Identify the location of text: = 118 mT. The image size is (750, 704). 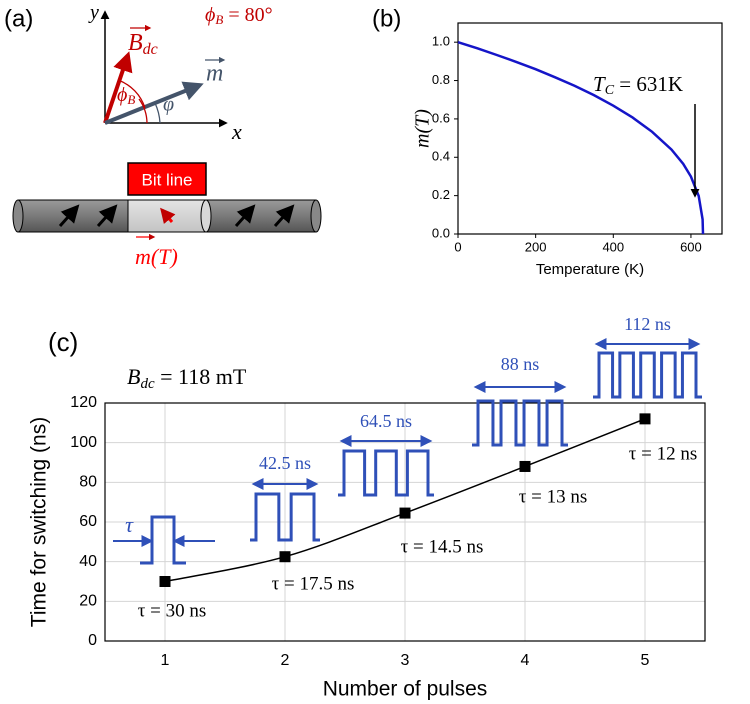
(201, 376).